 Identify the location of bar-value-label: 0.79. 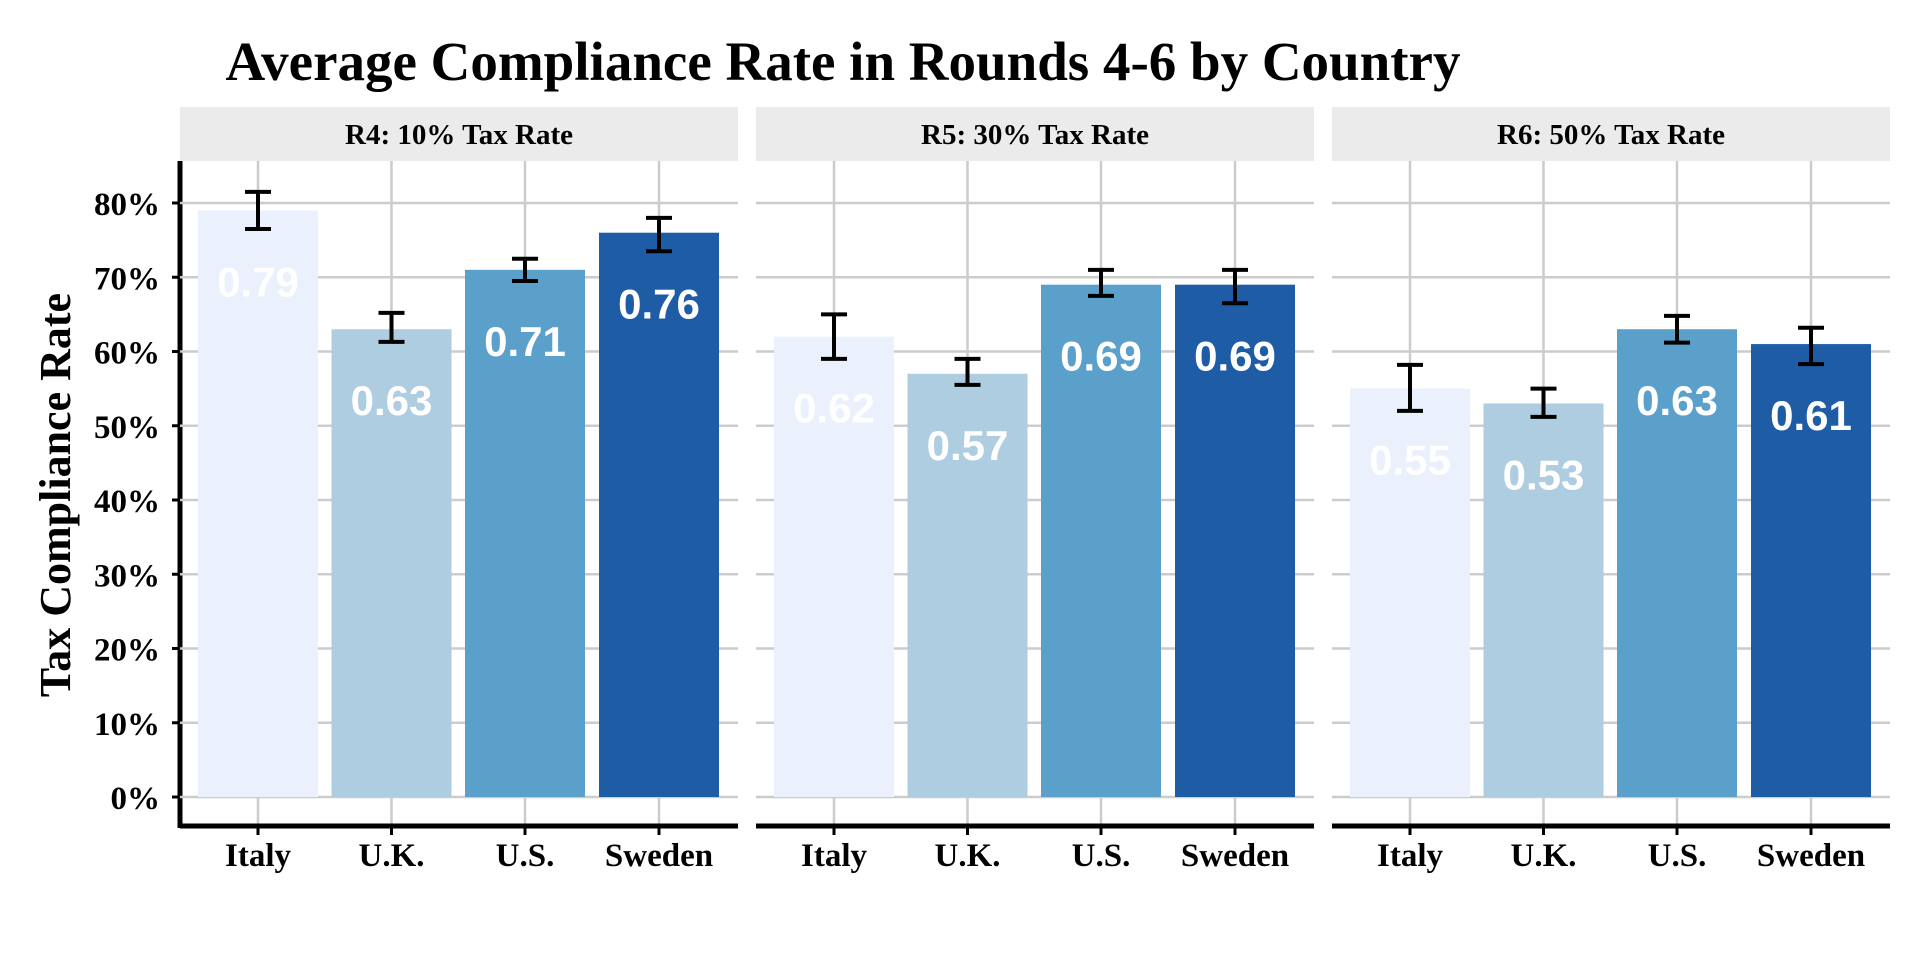
(258, 281).